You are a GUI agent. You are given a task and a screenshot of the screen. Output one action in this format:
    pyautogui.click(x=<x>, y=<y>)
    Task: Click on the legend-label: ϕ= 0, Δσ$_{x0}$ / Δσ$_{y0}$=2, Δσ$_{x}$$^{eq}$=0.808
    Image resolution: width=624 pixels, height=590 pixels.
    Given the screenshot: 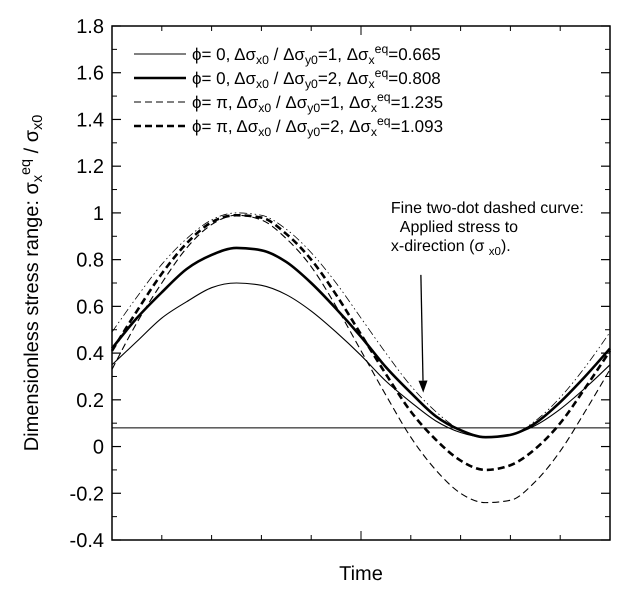 What is the action you would take?
    pyautogui.click(x=316, y=78)
    